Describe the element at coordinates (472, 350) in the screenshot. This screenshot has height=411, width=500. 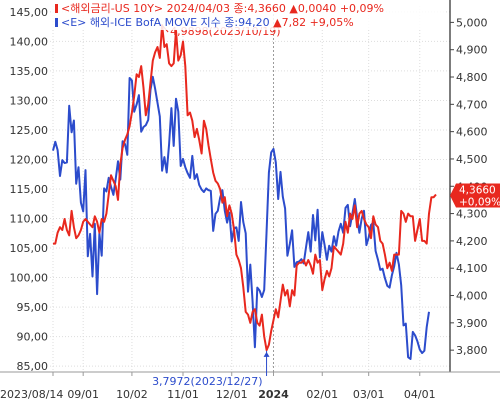
I see `right-tick-label: 3,800` at that location.